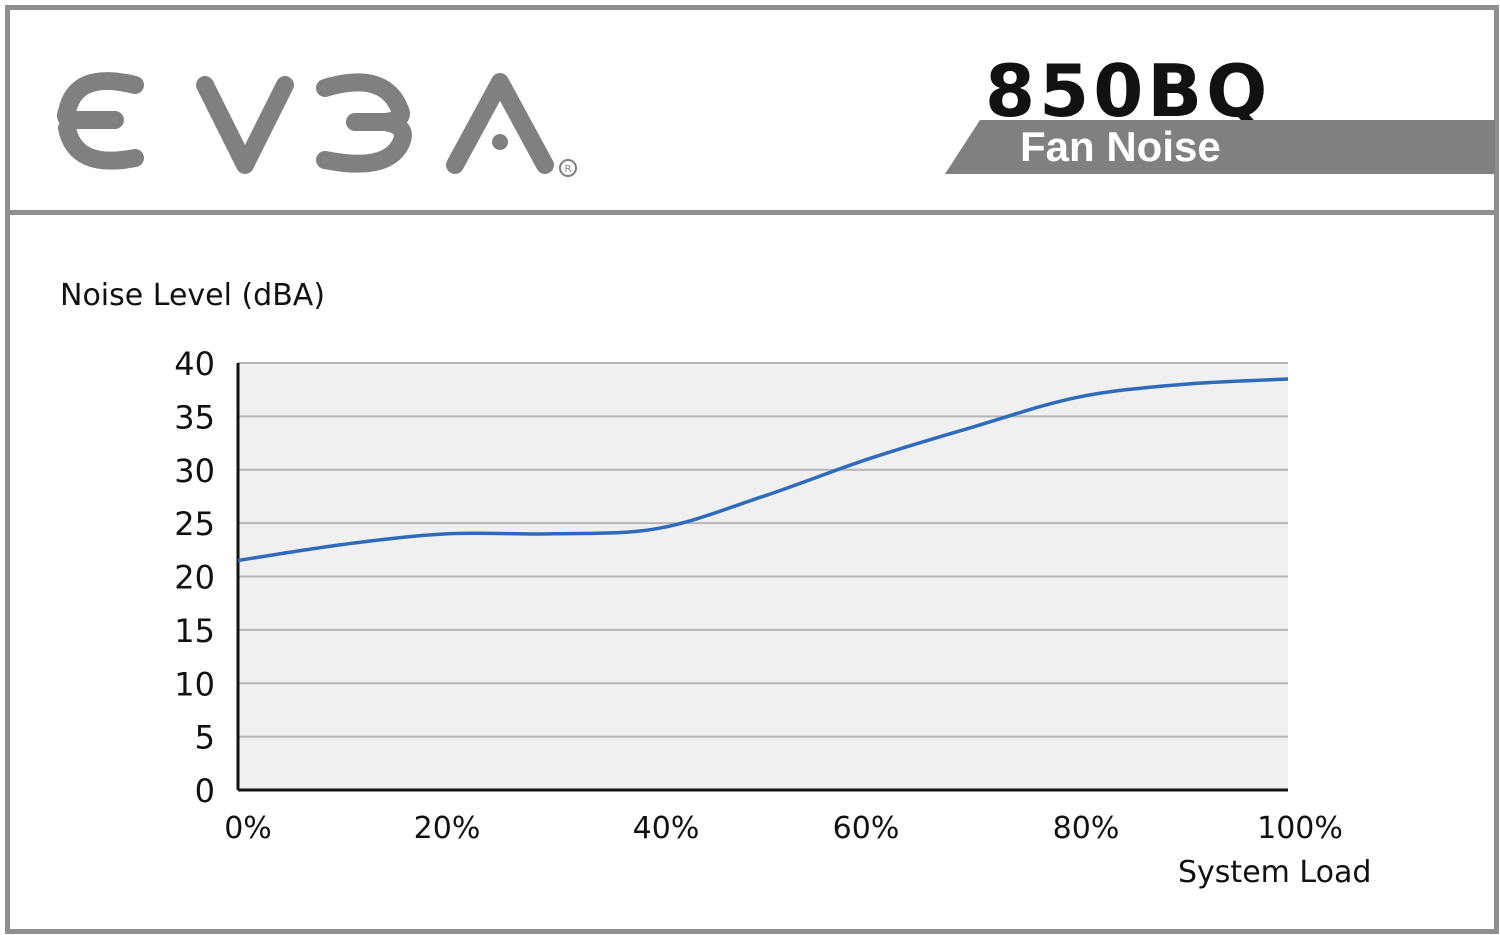  Describe the element at coordinates (1300, 828) in the screenshot. I see `x-tick-label: 100%` at that location.